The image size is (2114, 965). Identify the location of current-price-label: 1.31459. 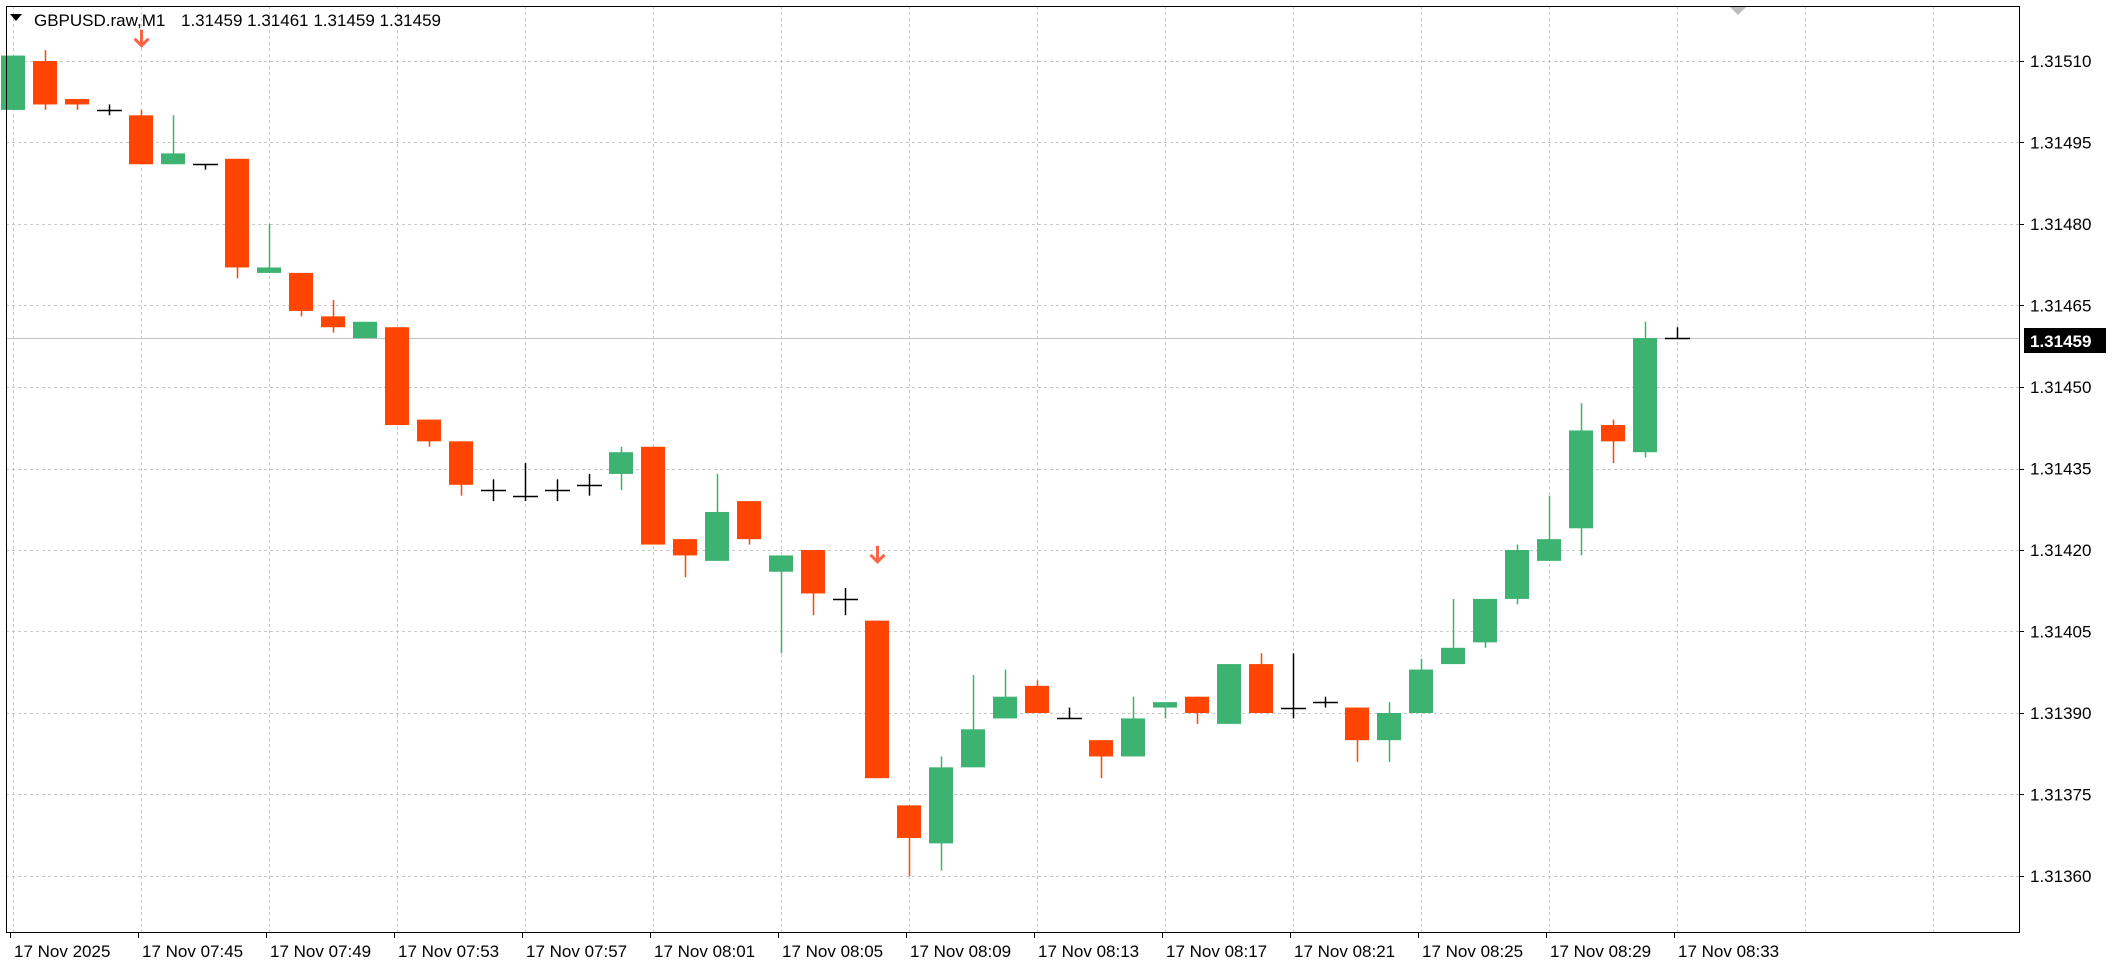
(2060, 341).